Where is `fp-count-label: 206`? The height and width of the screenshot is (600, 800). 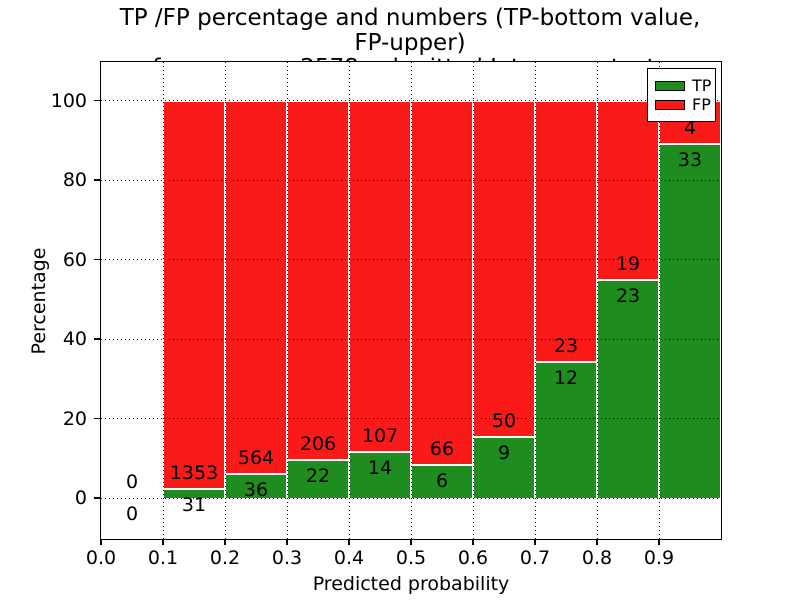 fp-count-label: 206 is located at coordinates (318, 443).